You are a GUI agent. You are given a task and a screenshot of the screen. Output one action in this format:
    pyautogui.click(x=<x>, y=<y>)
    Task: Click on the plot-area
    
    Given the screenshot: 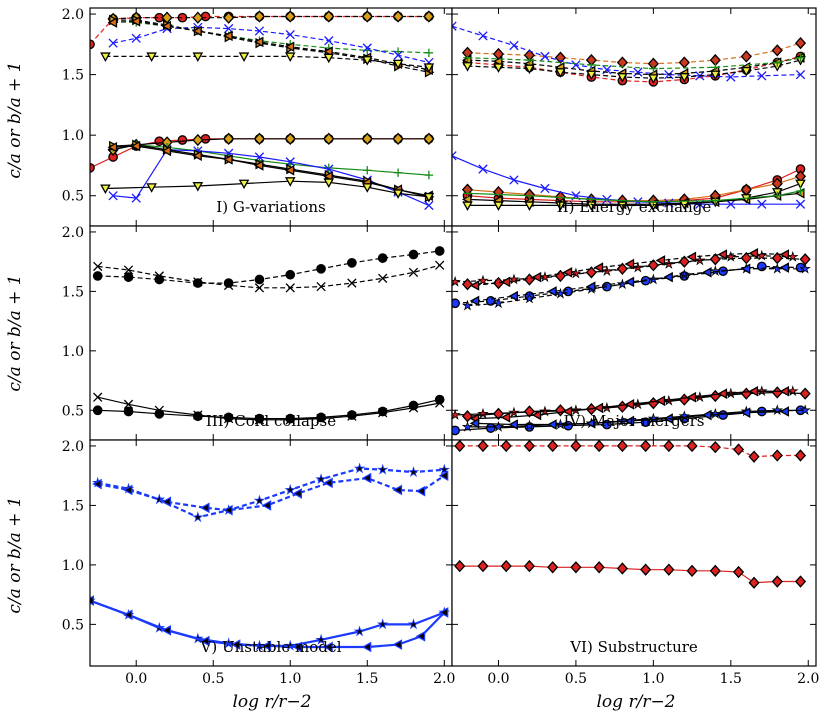 What is the action you would take?
    pyautogui.click(x=271, y=333)
    